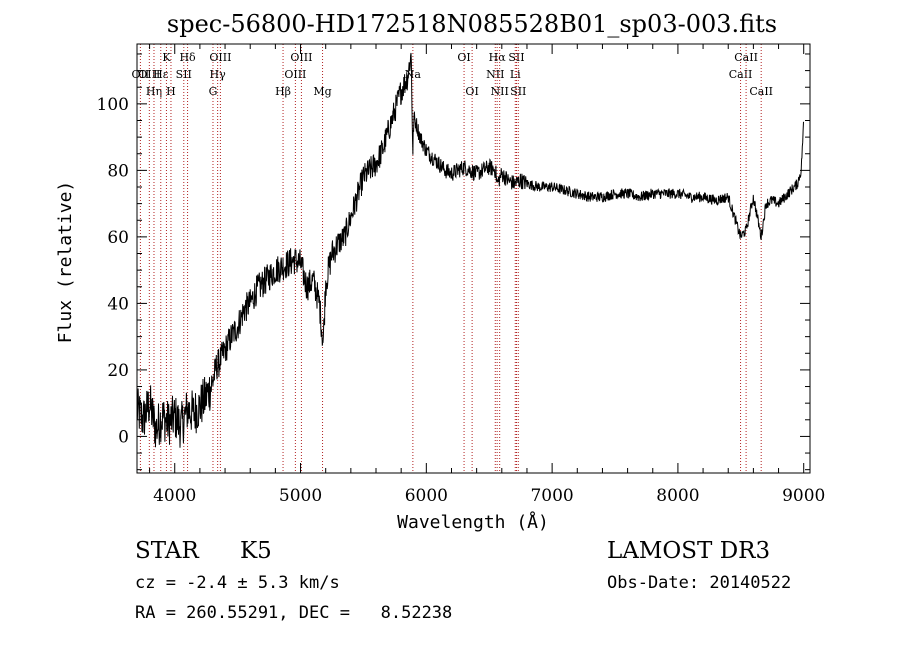 This screenshot has width=900, height=649. Describe the element at coordinates (118, 304) in the screenshot. I see `y-tick-label: 40` at that location.